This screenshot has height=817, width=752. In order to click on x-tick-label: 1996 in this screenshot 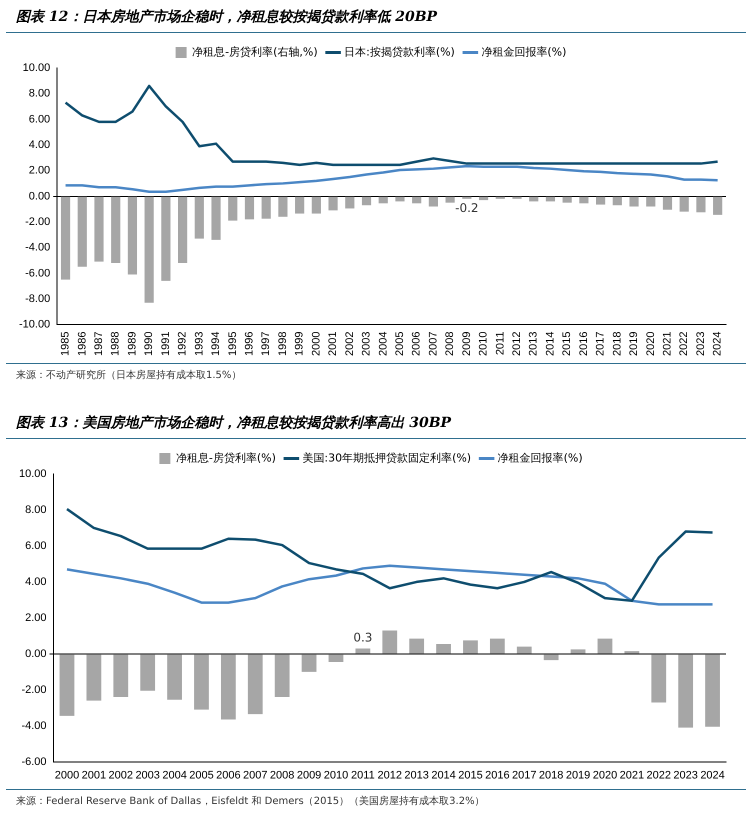, I will do `click(250, 344)`.